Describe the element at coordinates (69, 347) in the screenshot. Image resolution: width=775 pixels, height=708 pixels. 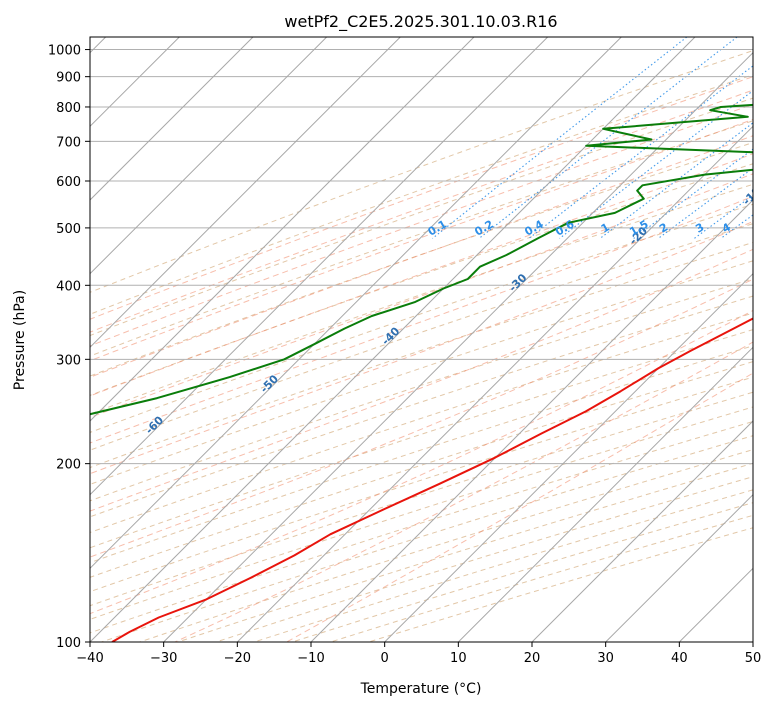
I see `y-axis: 100 200 300 400 500 600 700 800 900 1000` at that location.